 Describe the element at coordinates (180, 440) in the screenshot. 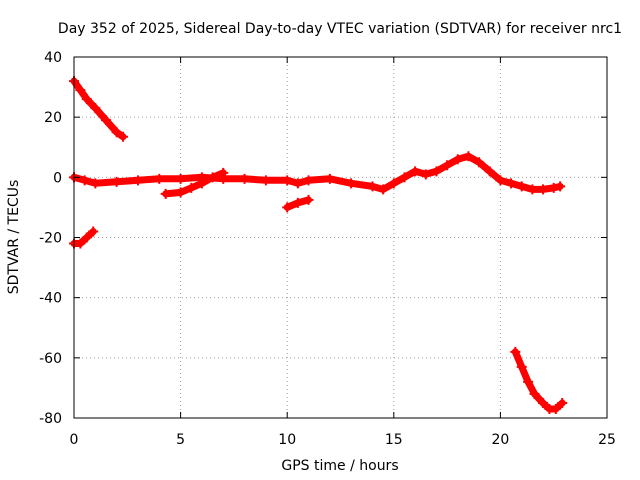

I see `x-tick-label: 5` at that location.